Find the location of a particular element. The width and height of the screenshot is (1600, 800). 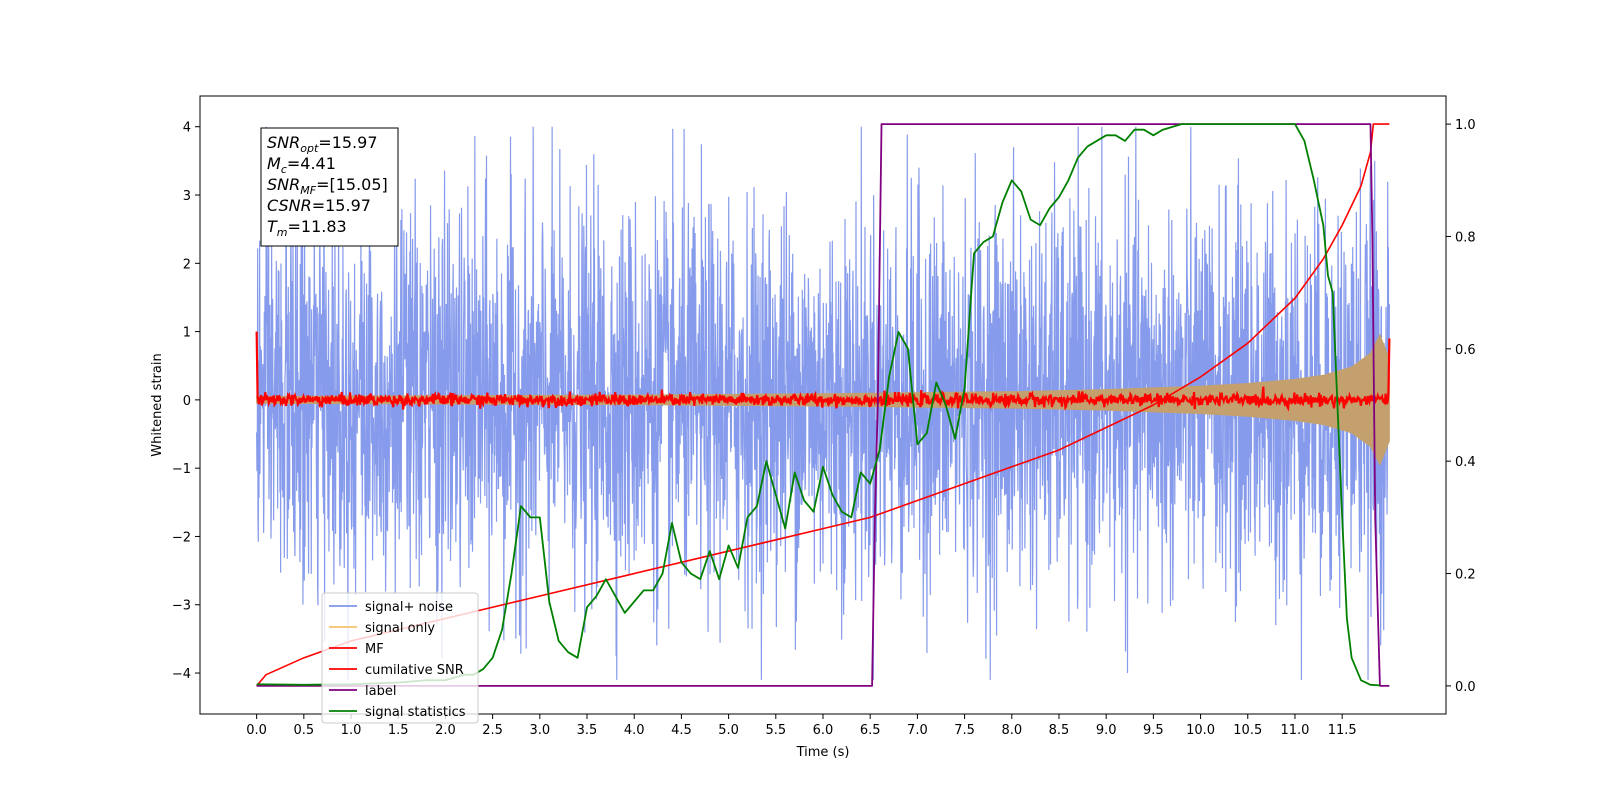

x-tick-label: 6.5 is located at coordinates (870, 730).